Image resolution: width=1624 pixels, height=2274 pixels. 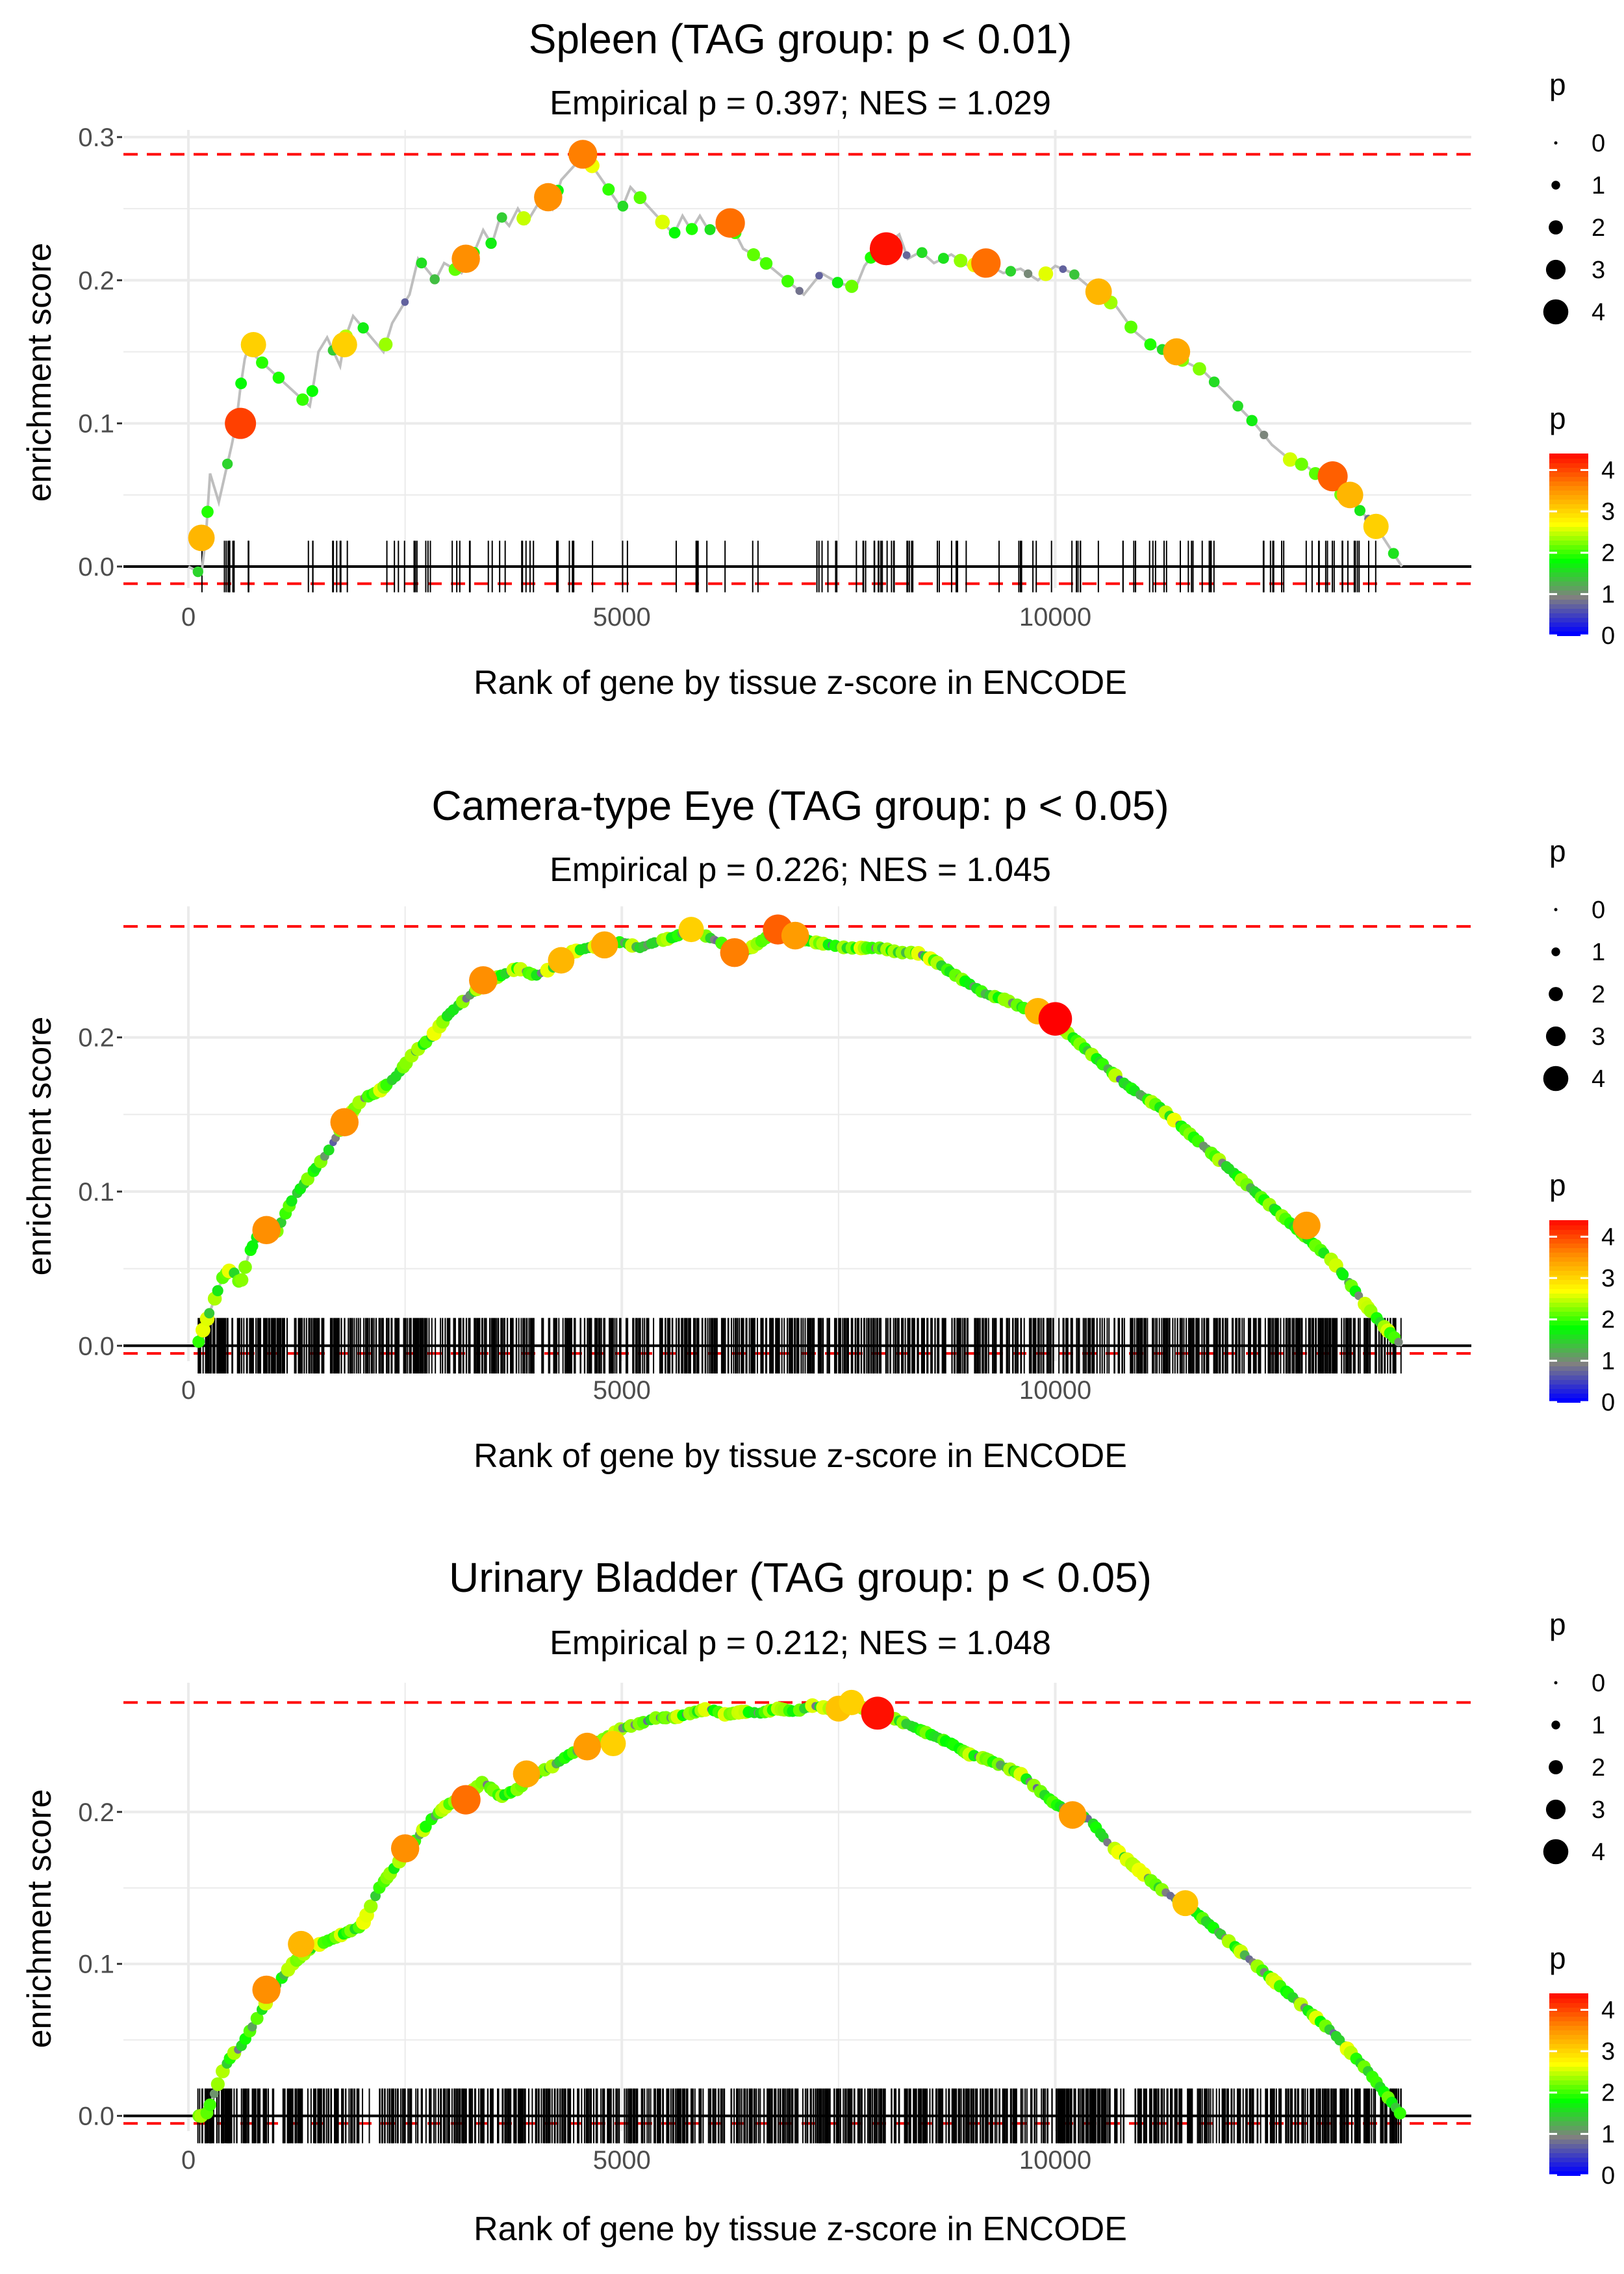 I want to click on y-tick-label: 0.1, so click(x=96, y=1964).